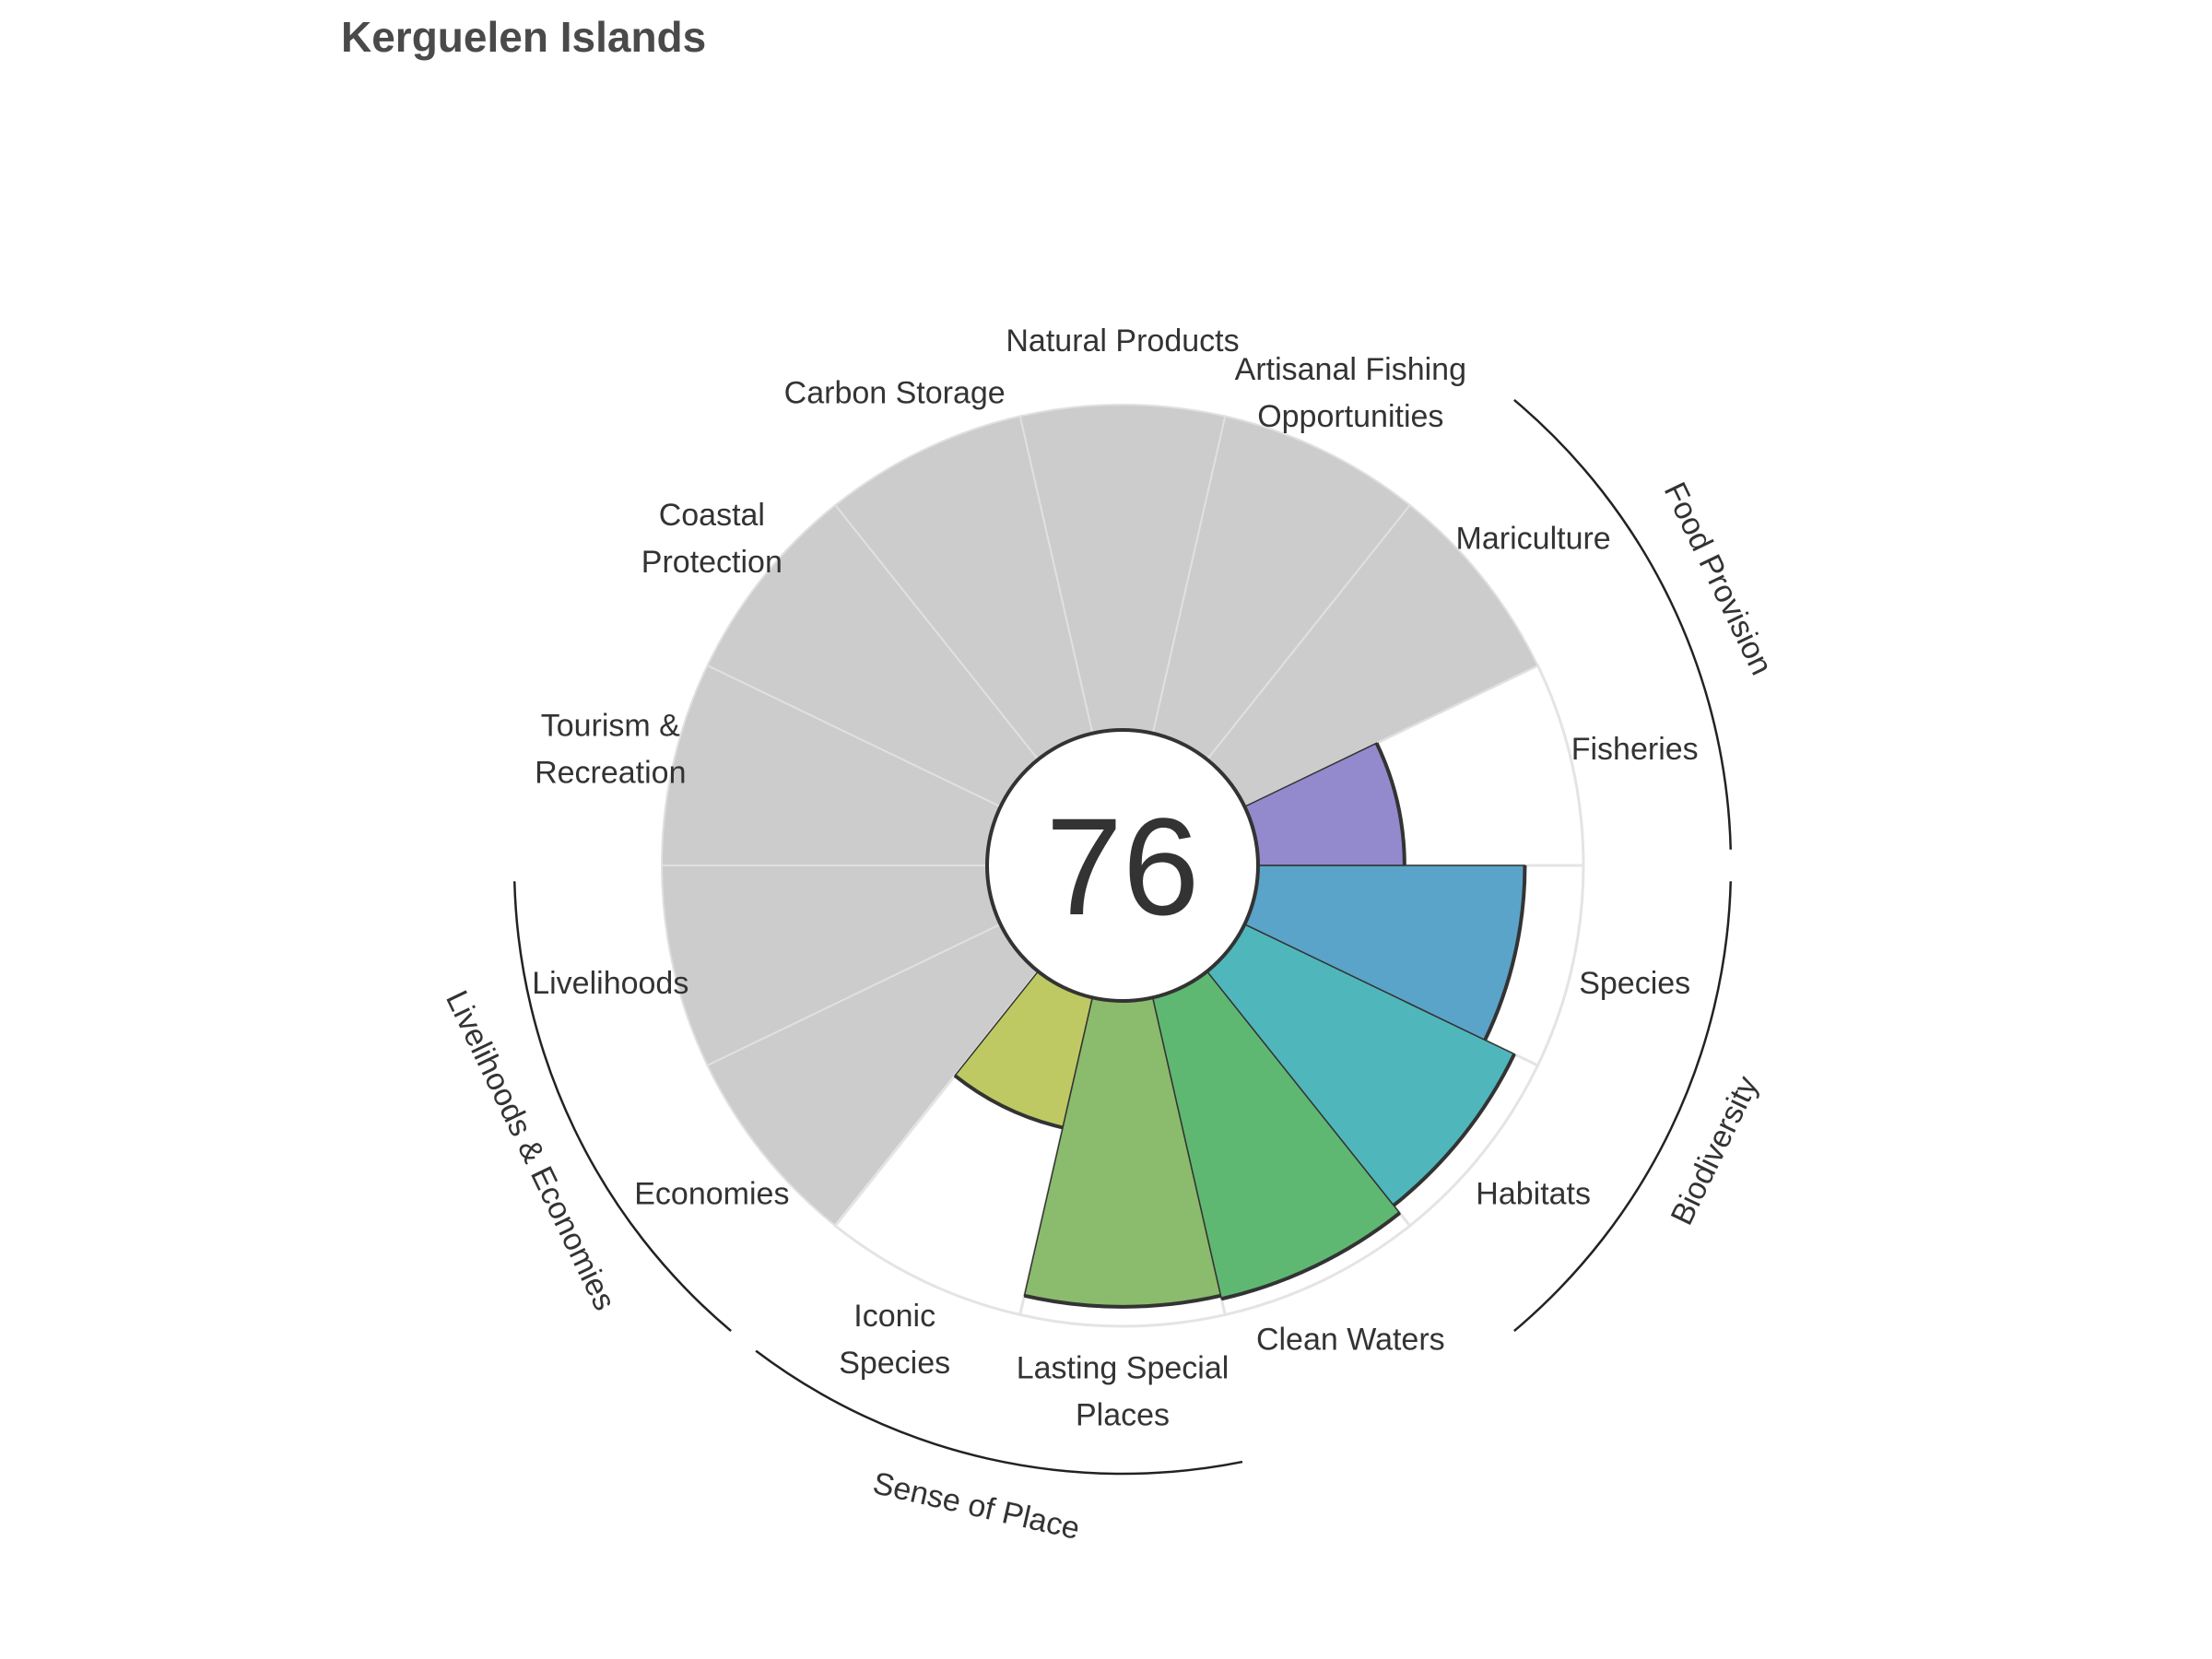  Describe the element at coordinates (523, 37) in the screenshot. I see `chart-title: Kerguelen Islands` at that location.